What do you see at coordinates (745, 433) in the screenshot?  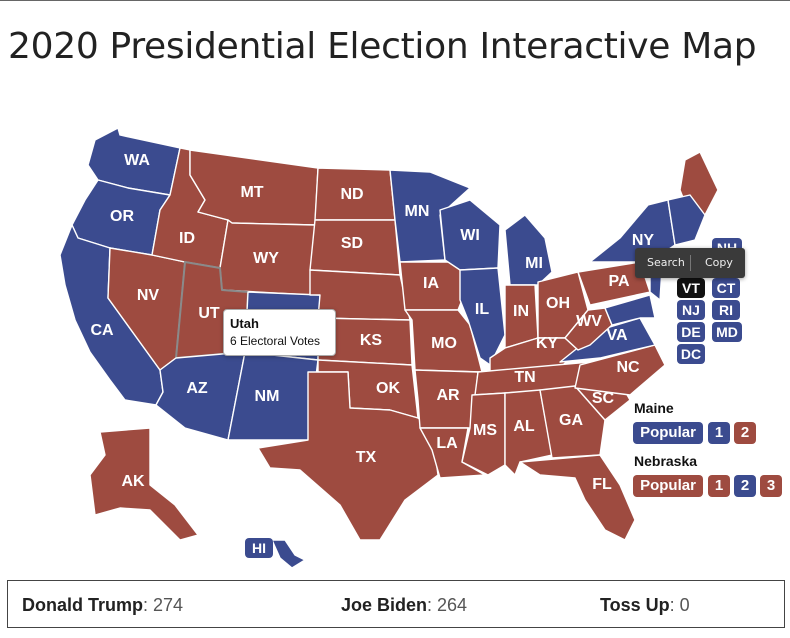 I see `maine-district-2-button: 2` at bounding box center [745, 433].